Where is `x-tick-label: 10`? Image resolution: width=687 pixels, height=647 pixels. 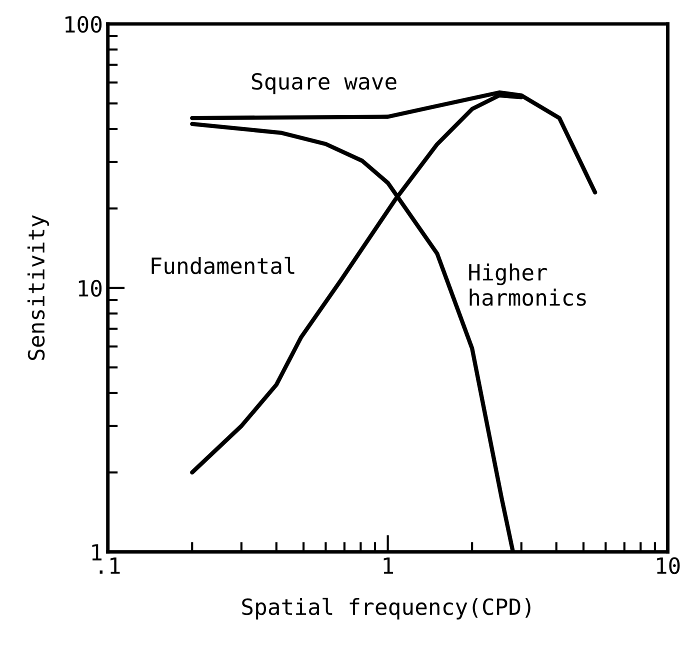 x-tick-label: 10 is located at coordinates (668, 565).